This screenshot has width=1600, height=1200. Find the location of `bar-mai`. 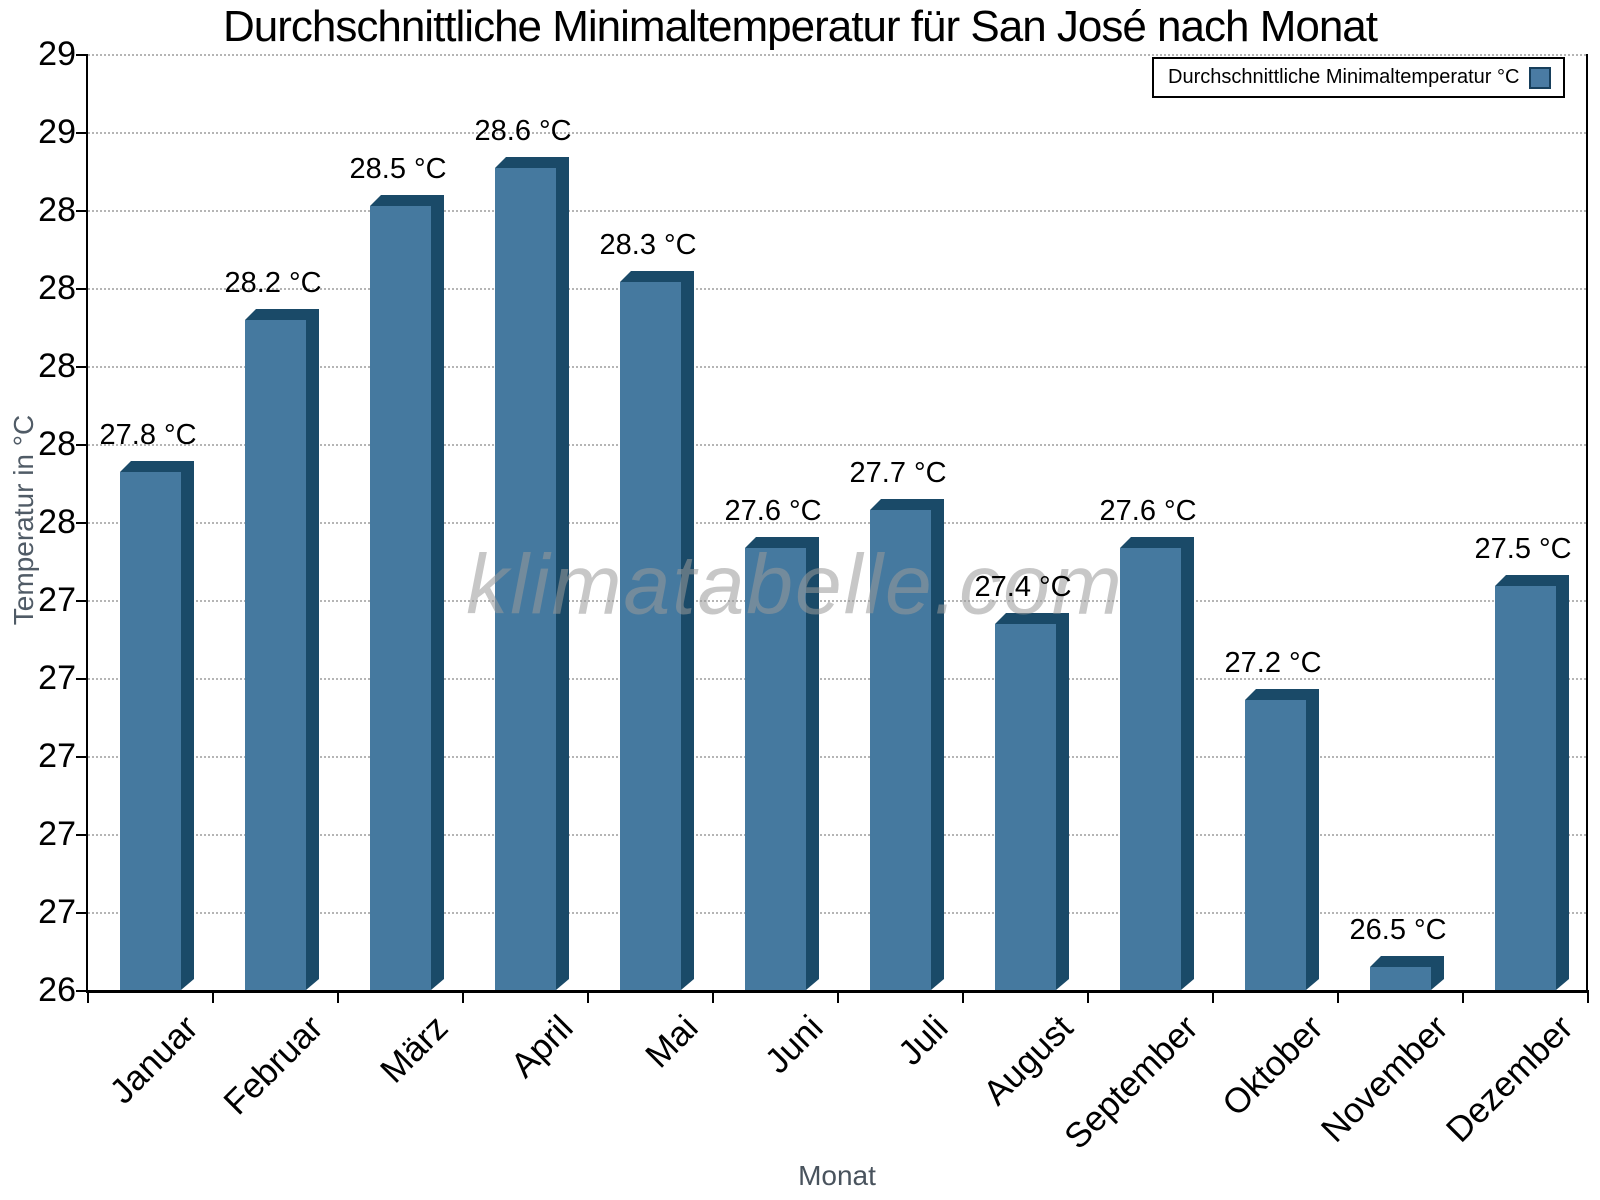

bar-mai is located at coordinates (657, 630).